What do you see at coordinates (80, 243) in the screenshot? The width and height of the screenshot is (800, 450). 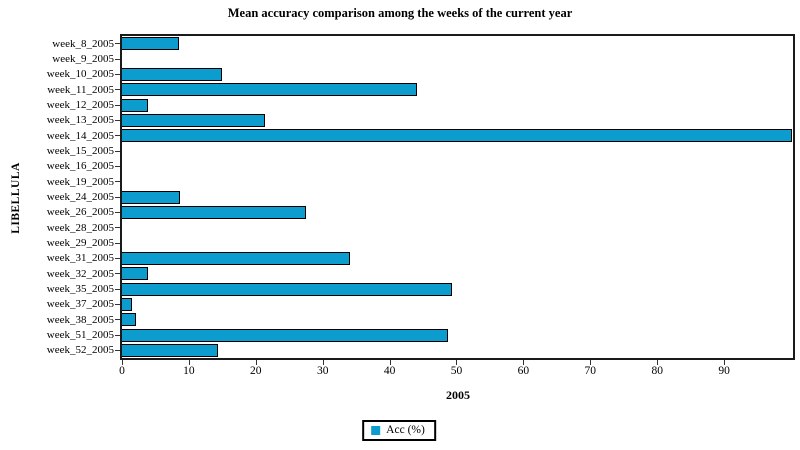 I see `y-tick-label-week_29_2005: week_29_2005` at bounding box center [80, 243].